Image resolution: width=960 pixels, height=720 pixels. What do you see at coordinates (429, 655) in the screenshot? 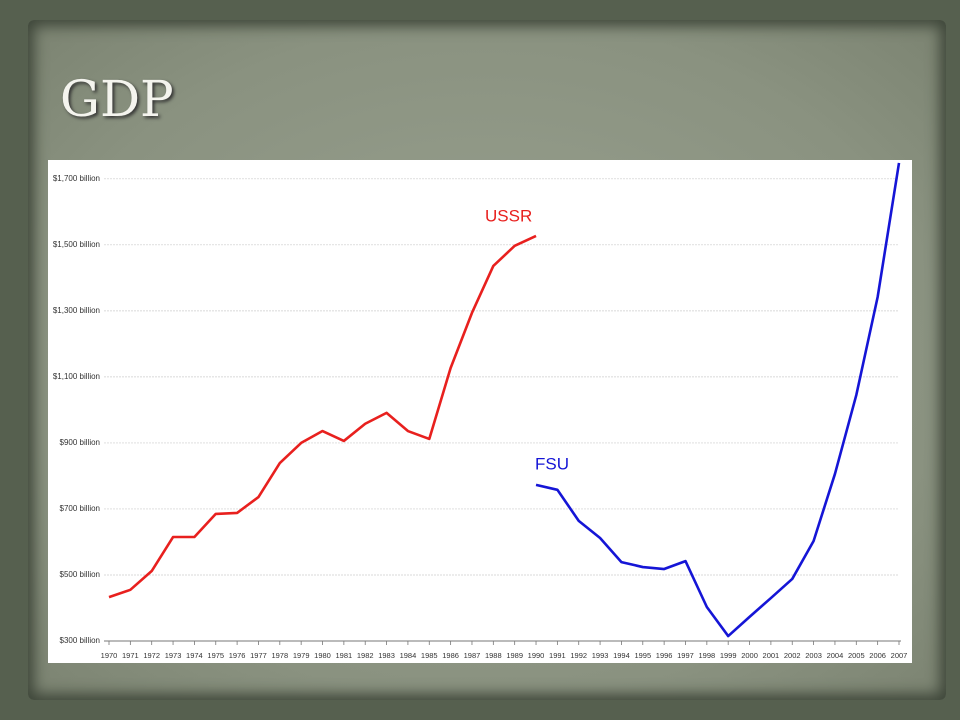
I see `x-tick-label: 1985` at bounding box center [429, 655].